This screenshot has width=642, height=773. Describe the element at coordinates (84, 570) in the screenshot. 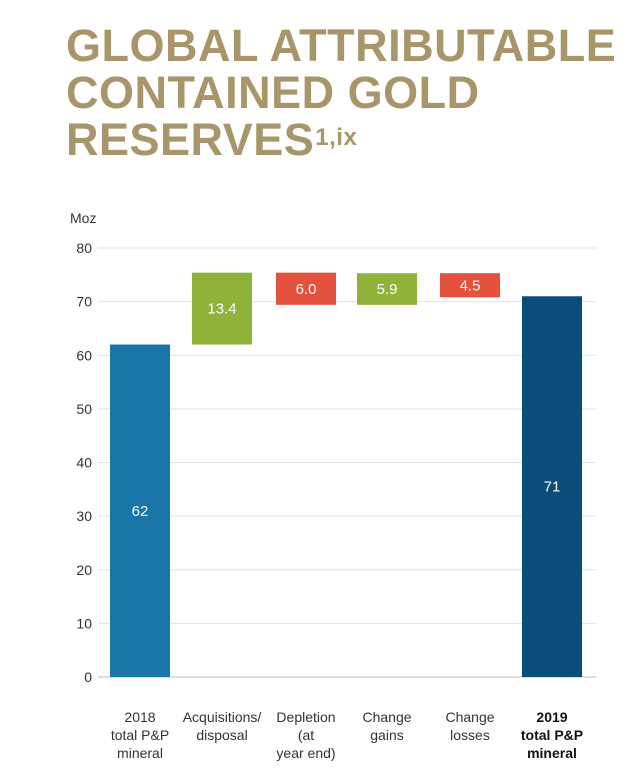

I see `y-tick-label: 20` at that location.